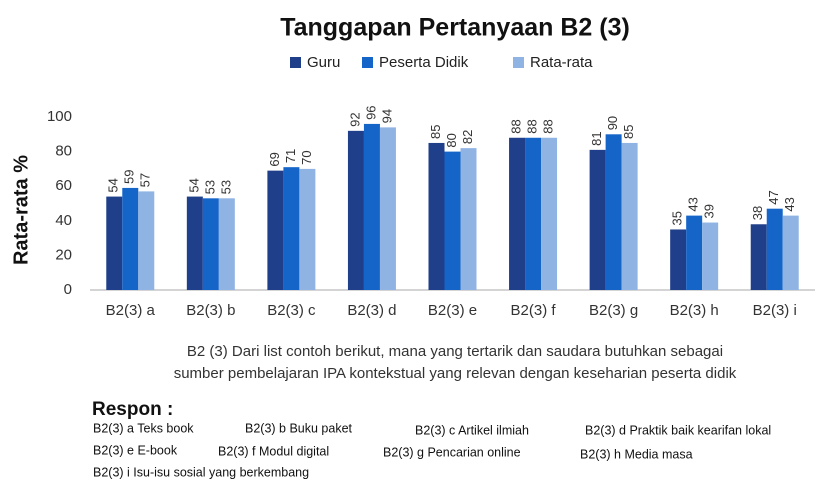 This screenshot has height=482, width=817. I want to click on value-label: 57, so click(145, 180).